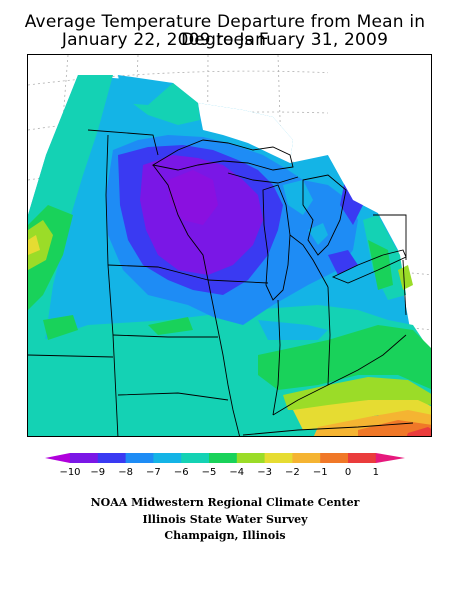 This screenshot has width=450, height=600. I want to click on legend-tick-label: −3, so click(264, 472).